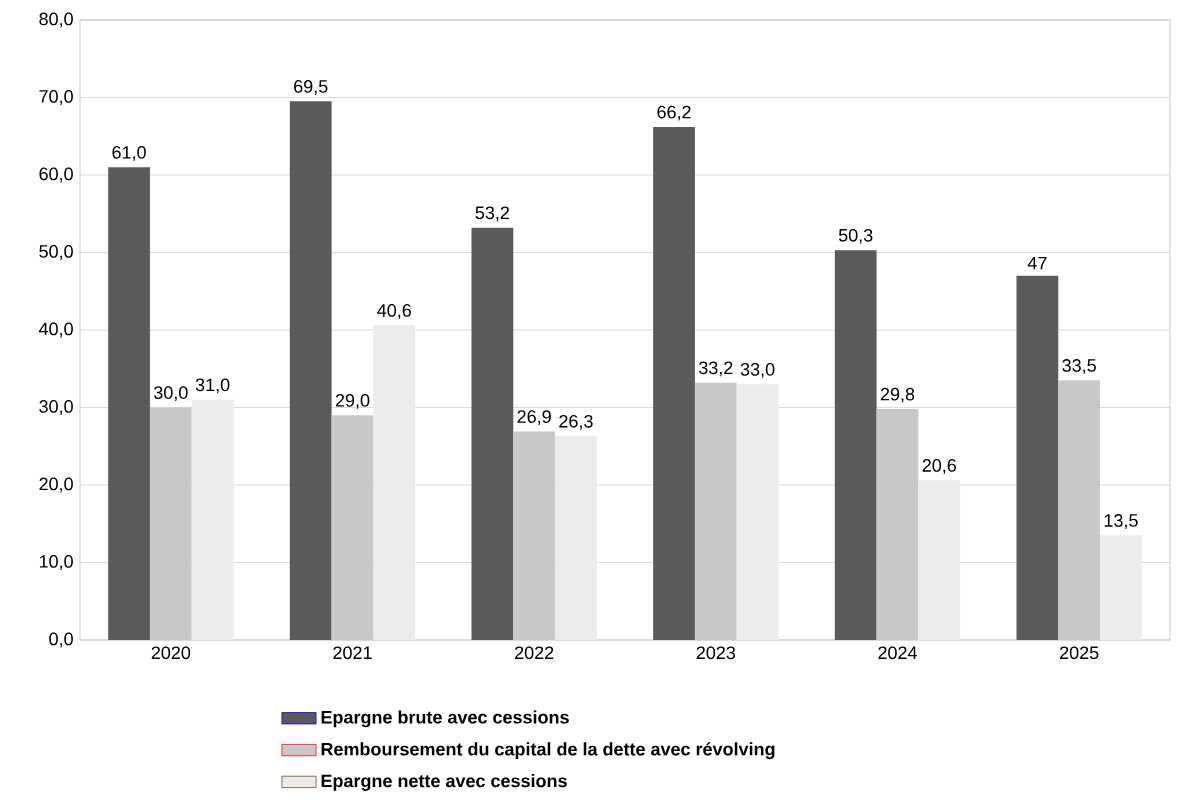  I want to click on data-label: 33,2, so click(716, 369).